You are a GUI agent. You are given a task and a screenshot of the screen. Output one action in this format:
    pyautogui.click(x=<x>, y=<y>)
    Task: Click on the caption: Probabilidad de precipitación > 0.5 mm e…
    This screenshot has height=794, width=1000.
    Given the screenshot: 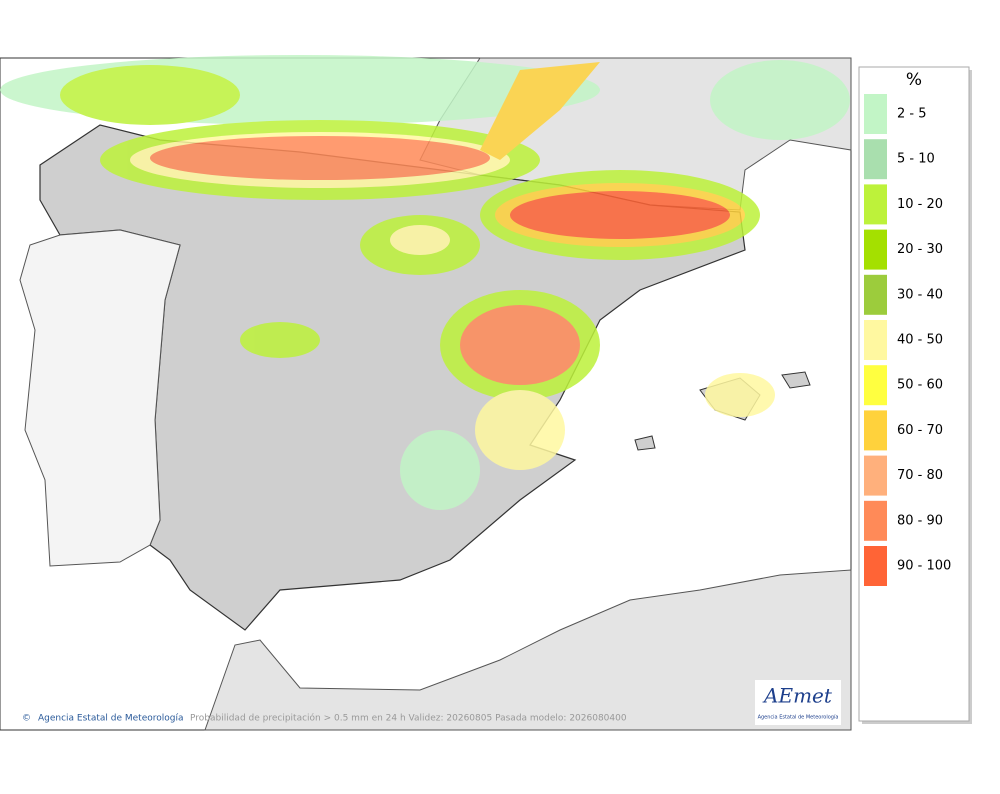 What is the action you would take?
    pyautogui.click(x=408, y=718)
    